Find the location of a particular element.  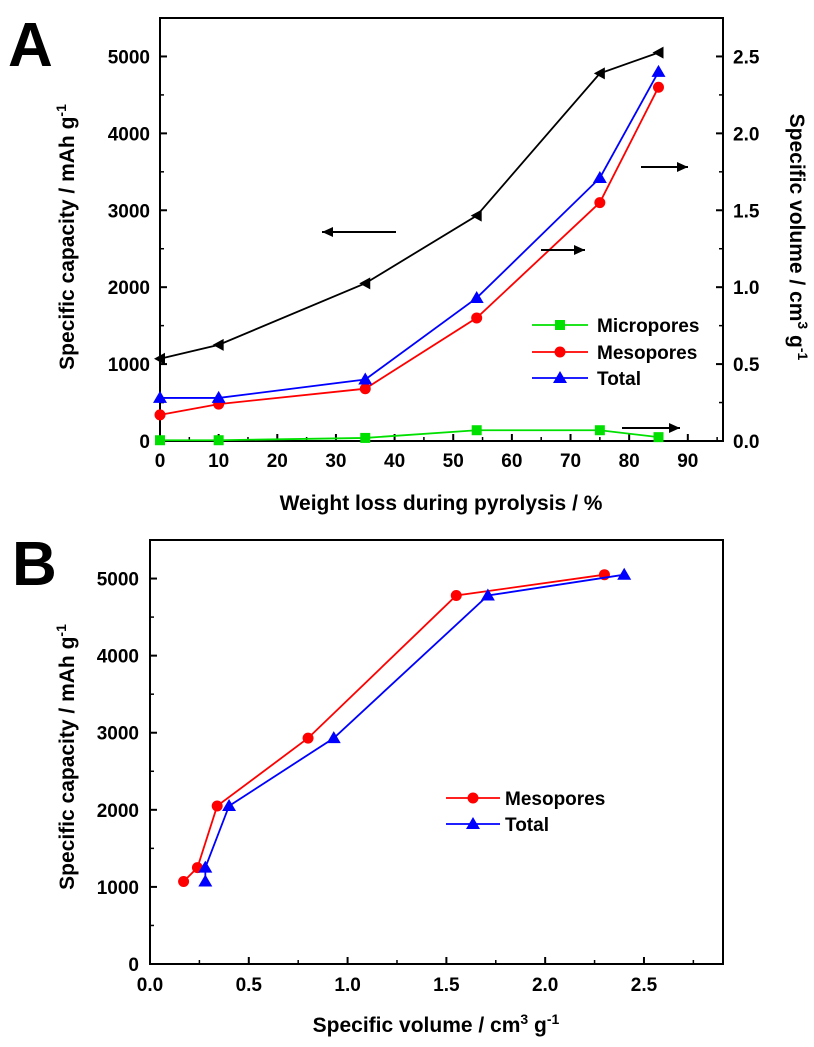

panel-label-a: A is located at coordinates (30, 45).